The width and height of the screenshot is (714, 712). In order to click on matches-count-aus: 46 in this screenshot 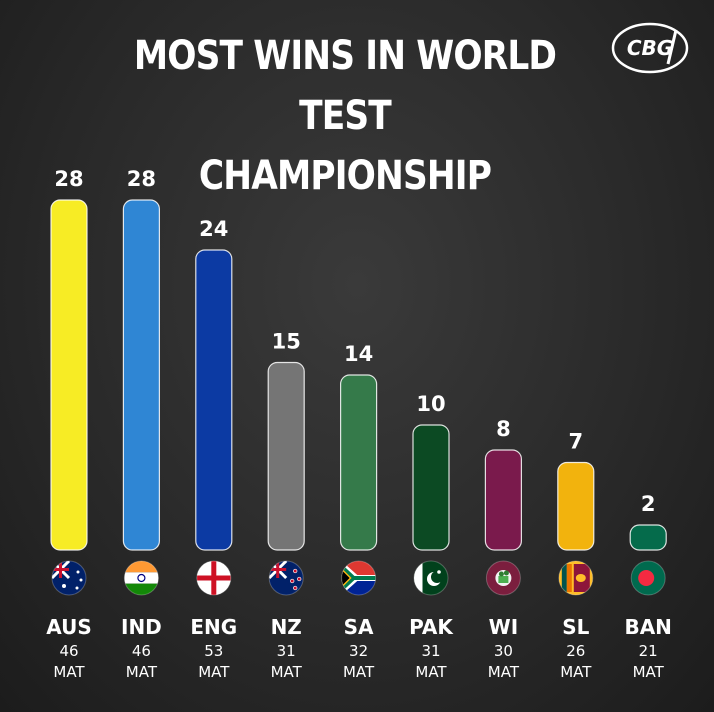, I will do `click(68, 651)`.